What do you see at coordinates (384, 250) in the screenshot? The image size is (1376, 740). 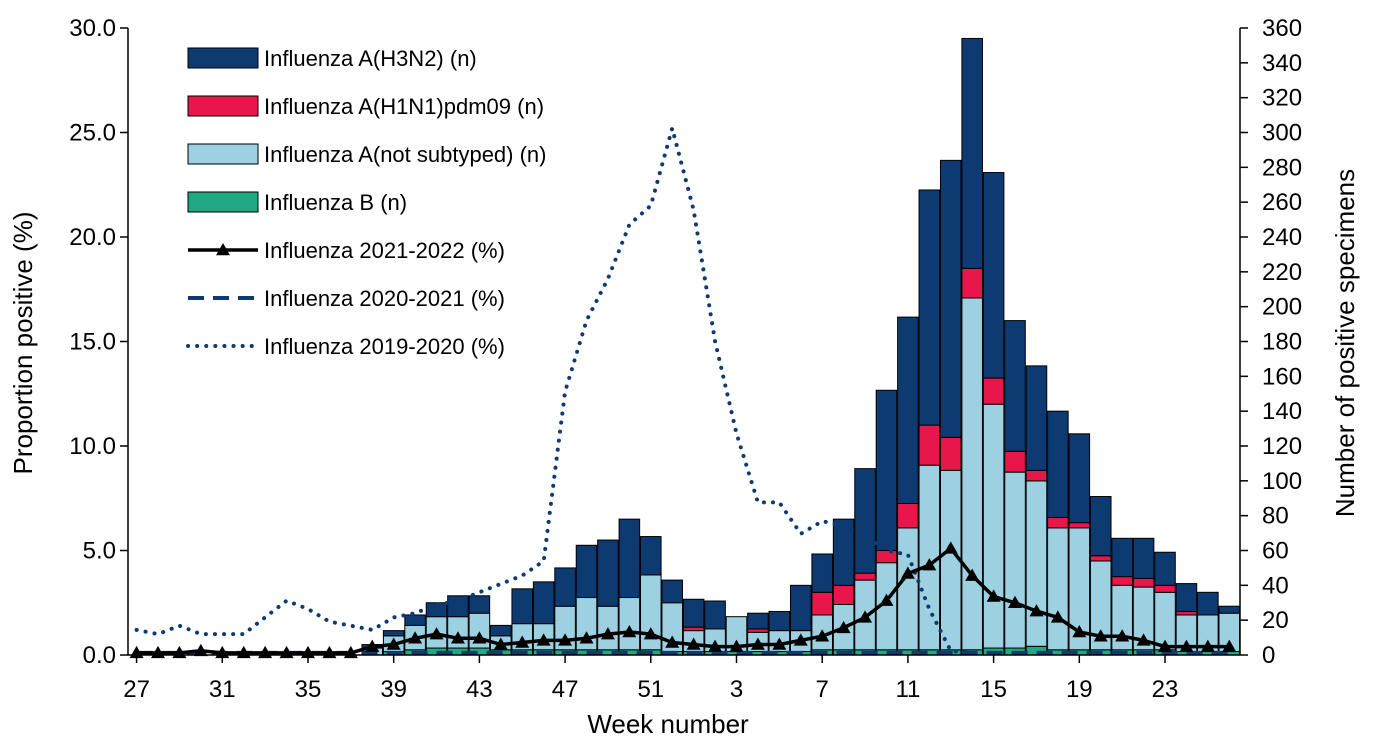 I see `legend-label: Influenza 2021-2022 (%)` at bounding box center [384, 250].